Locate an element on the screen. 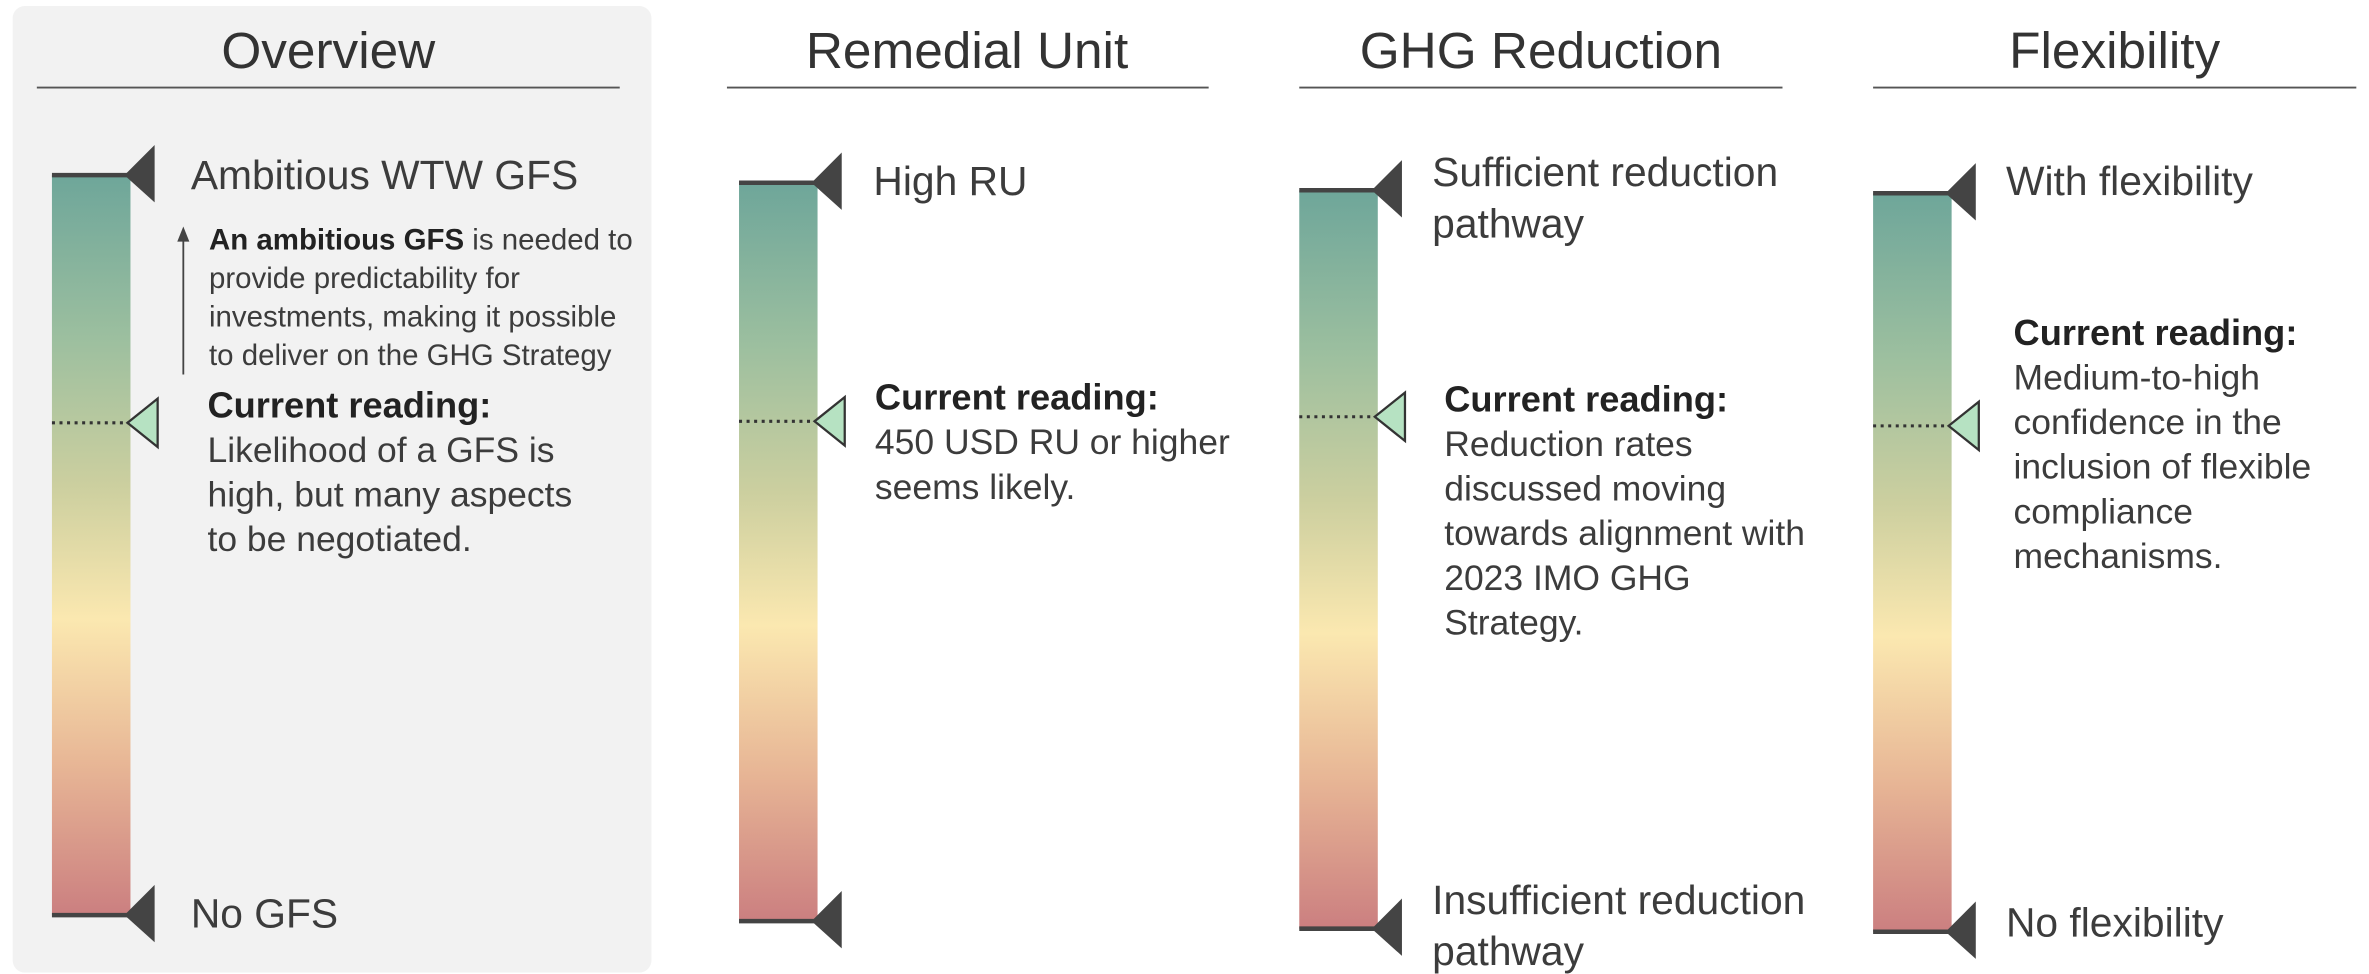 This screenshot has width=2369, height=974. bottom-label: pathway is located at coordinates (1508, 951).